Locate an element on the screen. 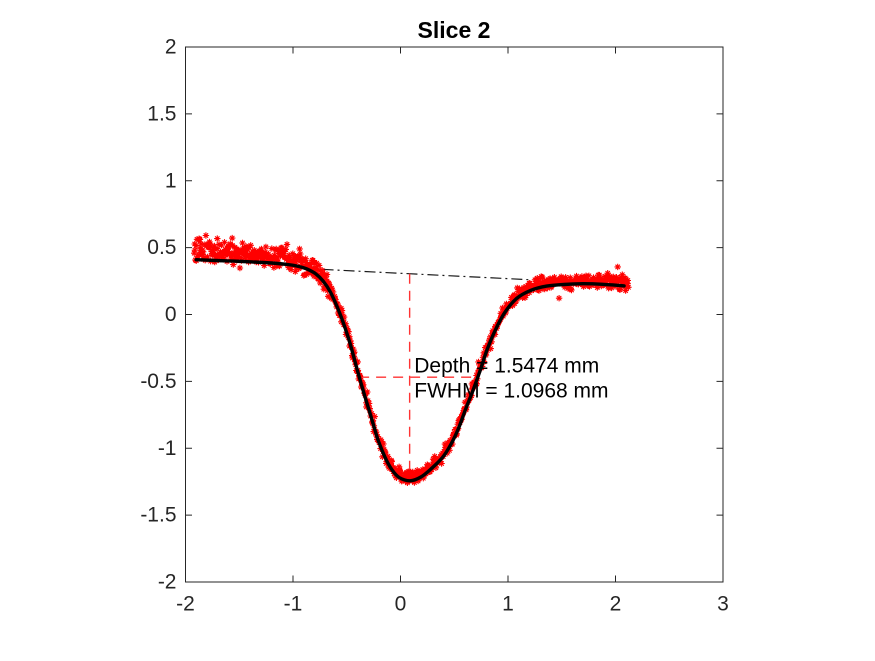  y-tick-label: -0.5 is located at coordinates (158, 381).